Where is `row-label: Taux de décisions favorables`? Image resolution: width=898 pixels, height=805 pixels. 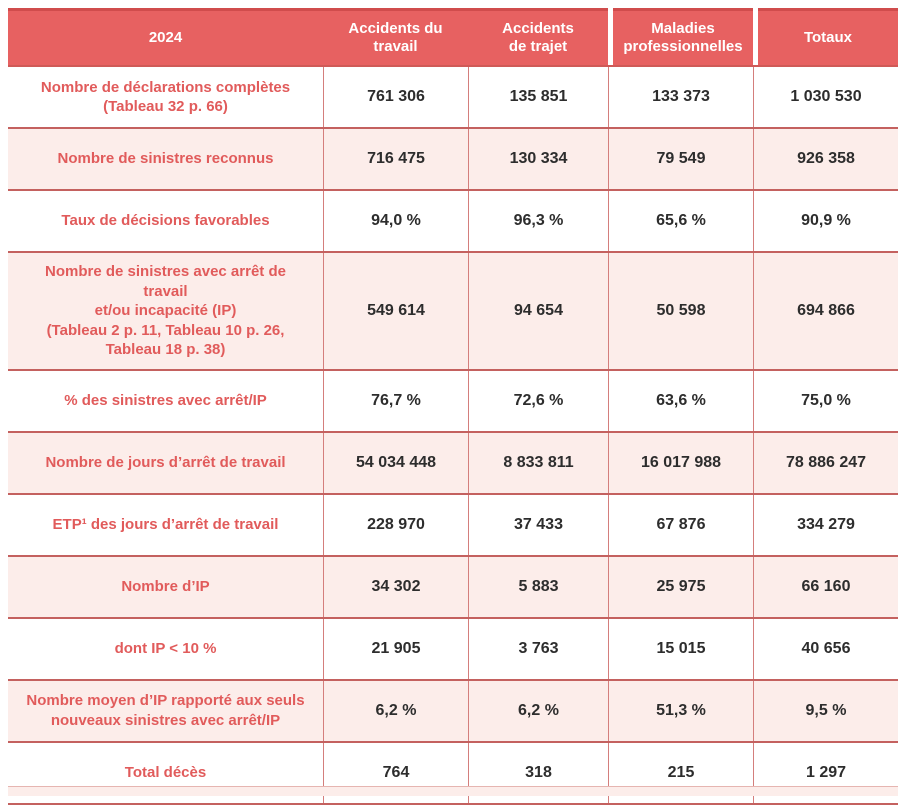 row-label: Taux de décisions favorables is located at coordinates (165, 221).